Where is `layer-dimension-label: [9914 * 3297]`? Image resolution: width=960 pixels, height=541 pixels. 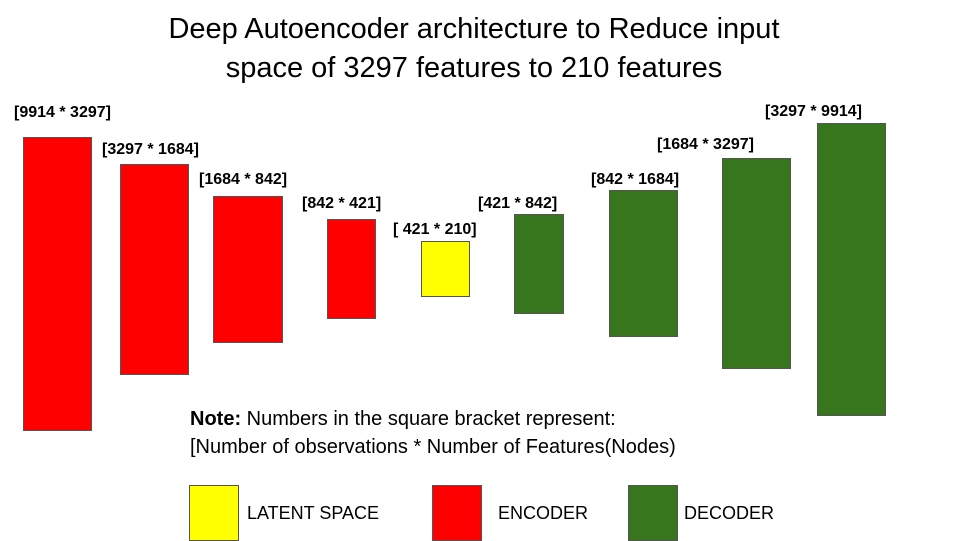
layer-dimension-label: [9914 * 3297] is located at coordinates (62, 112).